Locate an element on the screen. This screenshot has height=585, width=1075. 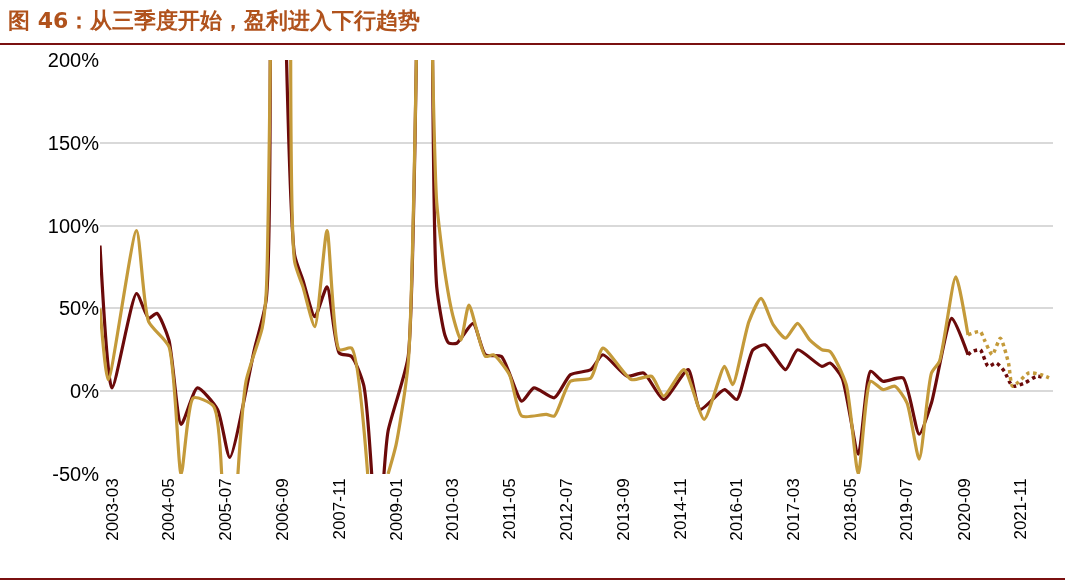
chart-title: 图 46：从三季度开始，盈利进入下行趋势 is located at coordinates (214, 21).